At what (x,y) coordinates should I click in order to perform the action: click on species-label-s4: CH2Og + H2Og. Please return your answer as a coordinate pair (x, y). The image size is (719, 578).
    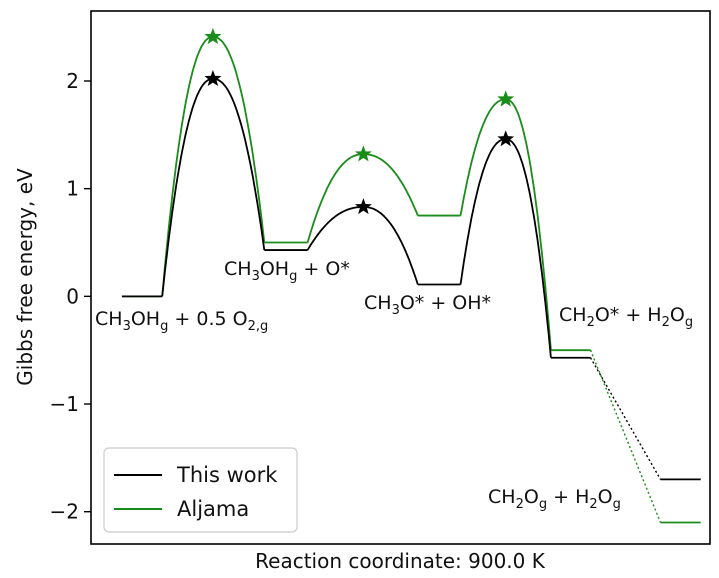
    Looking at the image, I should click on (554, 499).